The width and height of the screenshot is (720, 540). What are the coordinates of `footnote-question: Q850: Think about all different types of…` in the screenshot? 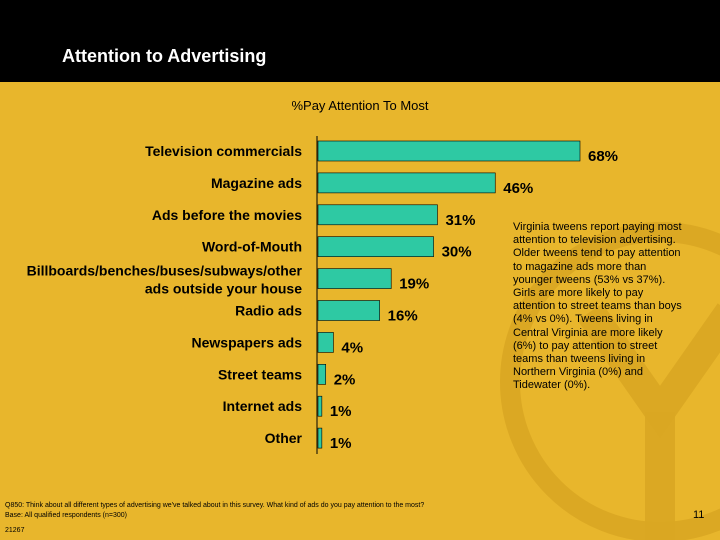 It's located at (215, 505).